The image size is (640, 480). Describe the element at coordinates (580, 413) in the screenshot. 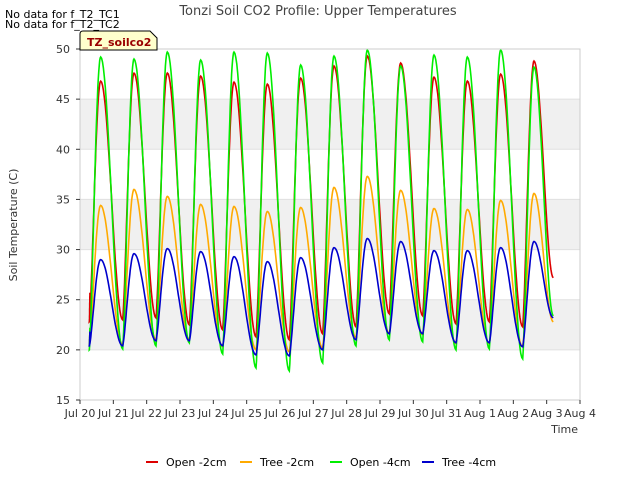

I see `x-tick-label-15: Aug 4` at that location.